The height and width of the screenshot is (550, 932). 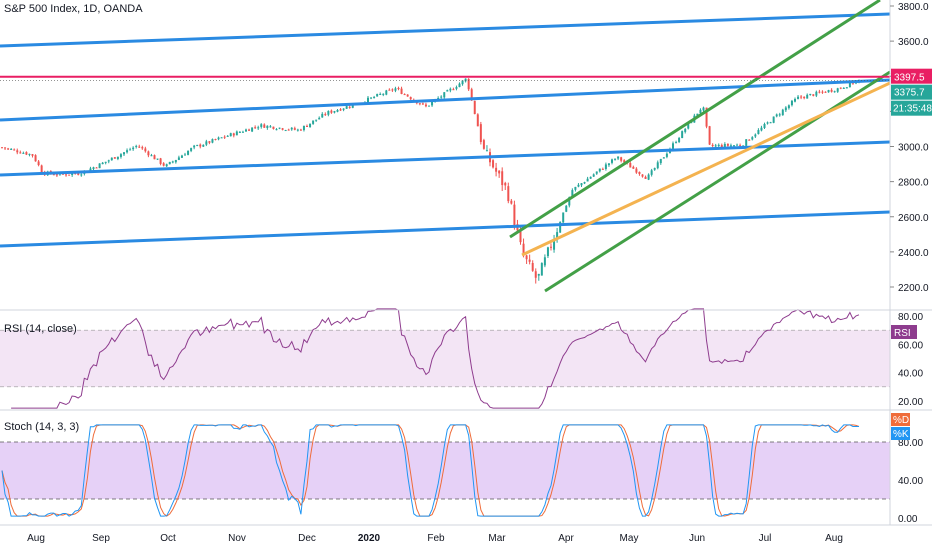 What do you see at coordinates (910, 443) in the screenshot?
I see `stoch-tick-label: 80.00` at bounding box center [910, 443].